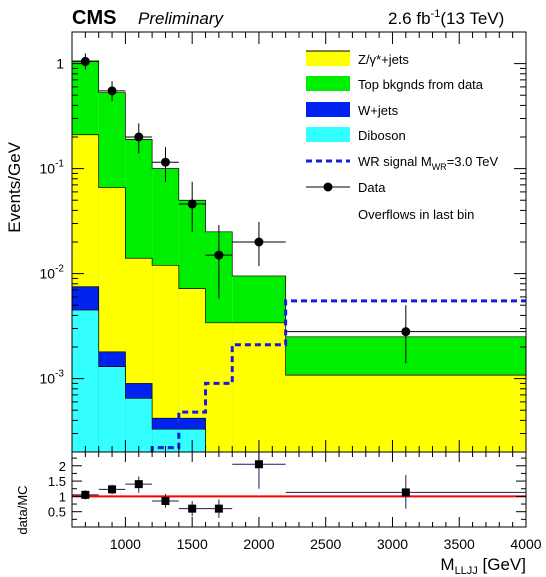 This screenshot has width=546, height=577. What do you see at coordinates (392, 544) in the screenshot?
I see `x-tick-label-4: 3000` at bounding box center [392, 544].